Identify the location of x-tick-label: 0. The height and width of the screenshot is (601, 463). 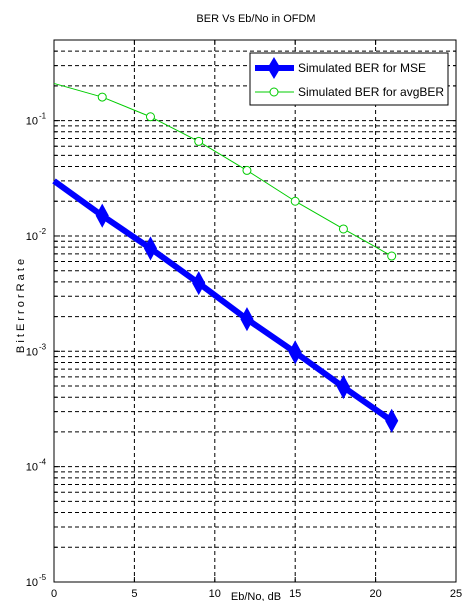
(54, 594).